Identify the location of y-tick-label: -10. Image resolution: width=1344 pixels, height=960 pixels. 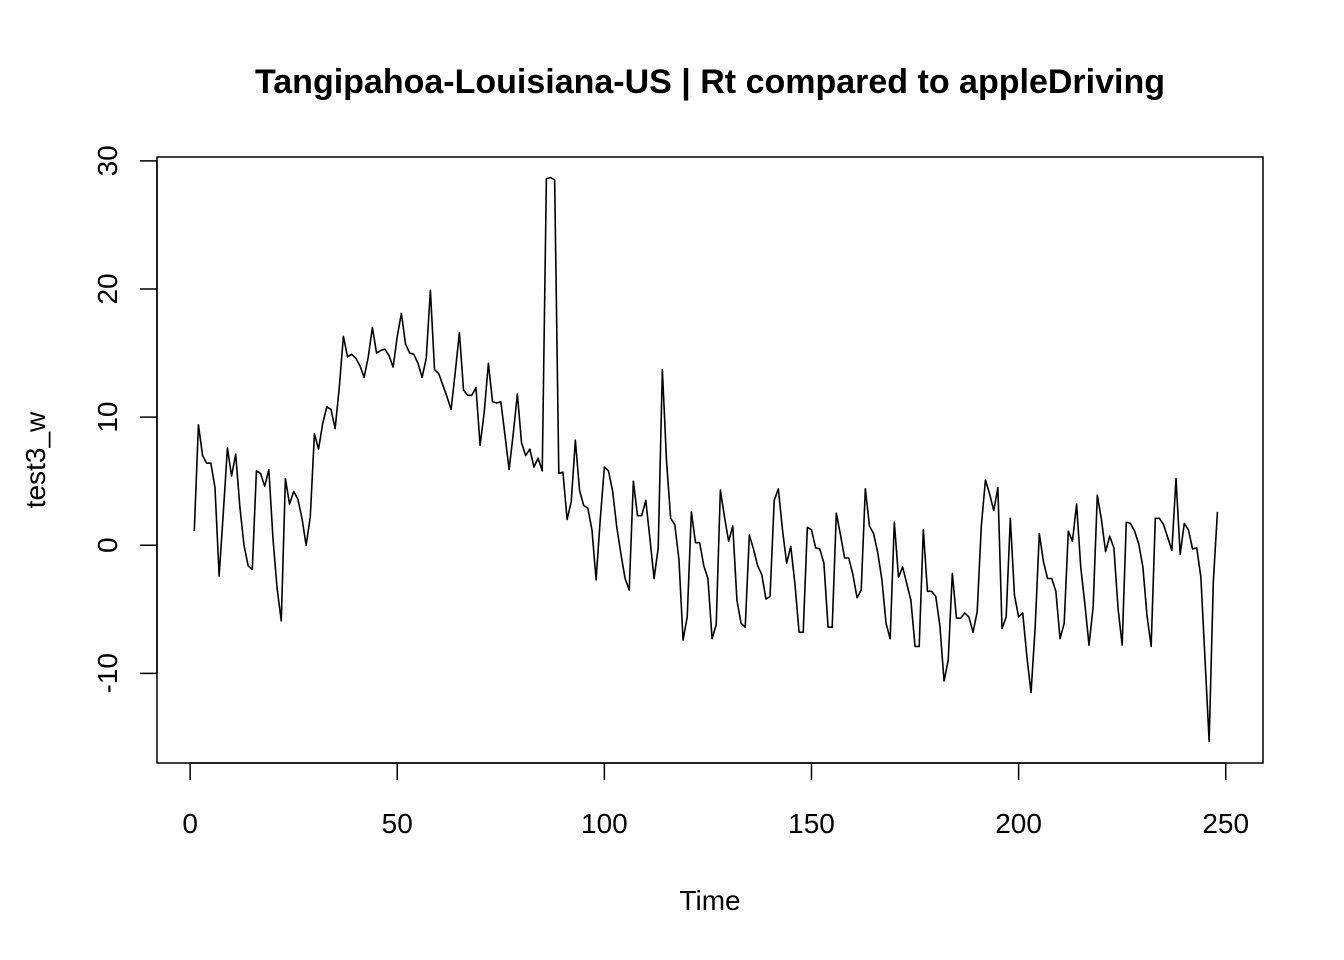
(107, 673).